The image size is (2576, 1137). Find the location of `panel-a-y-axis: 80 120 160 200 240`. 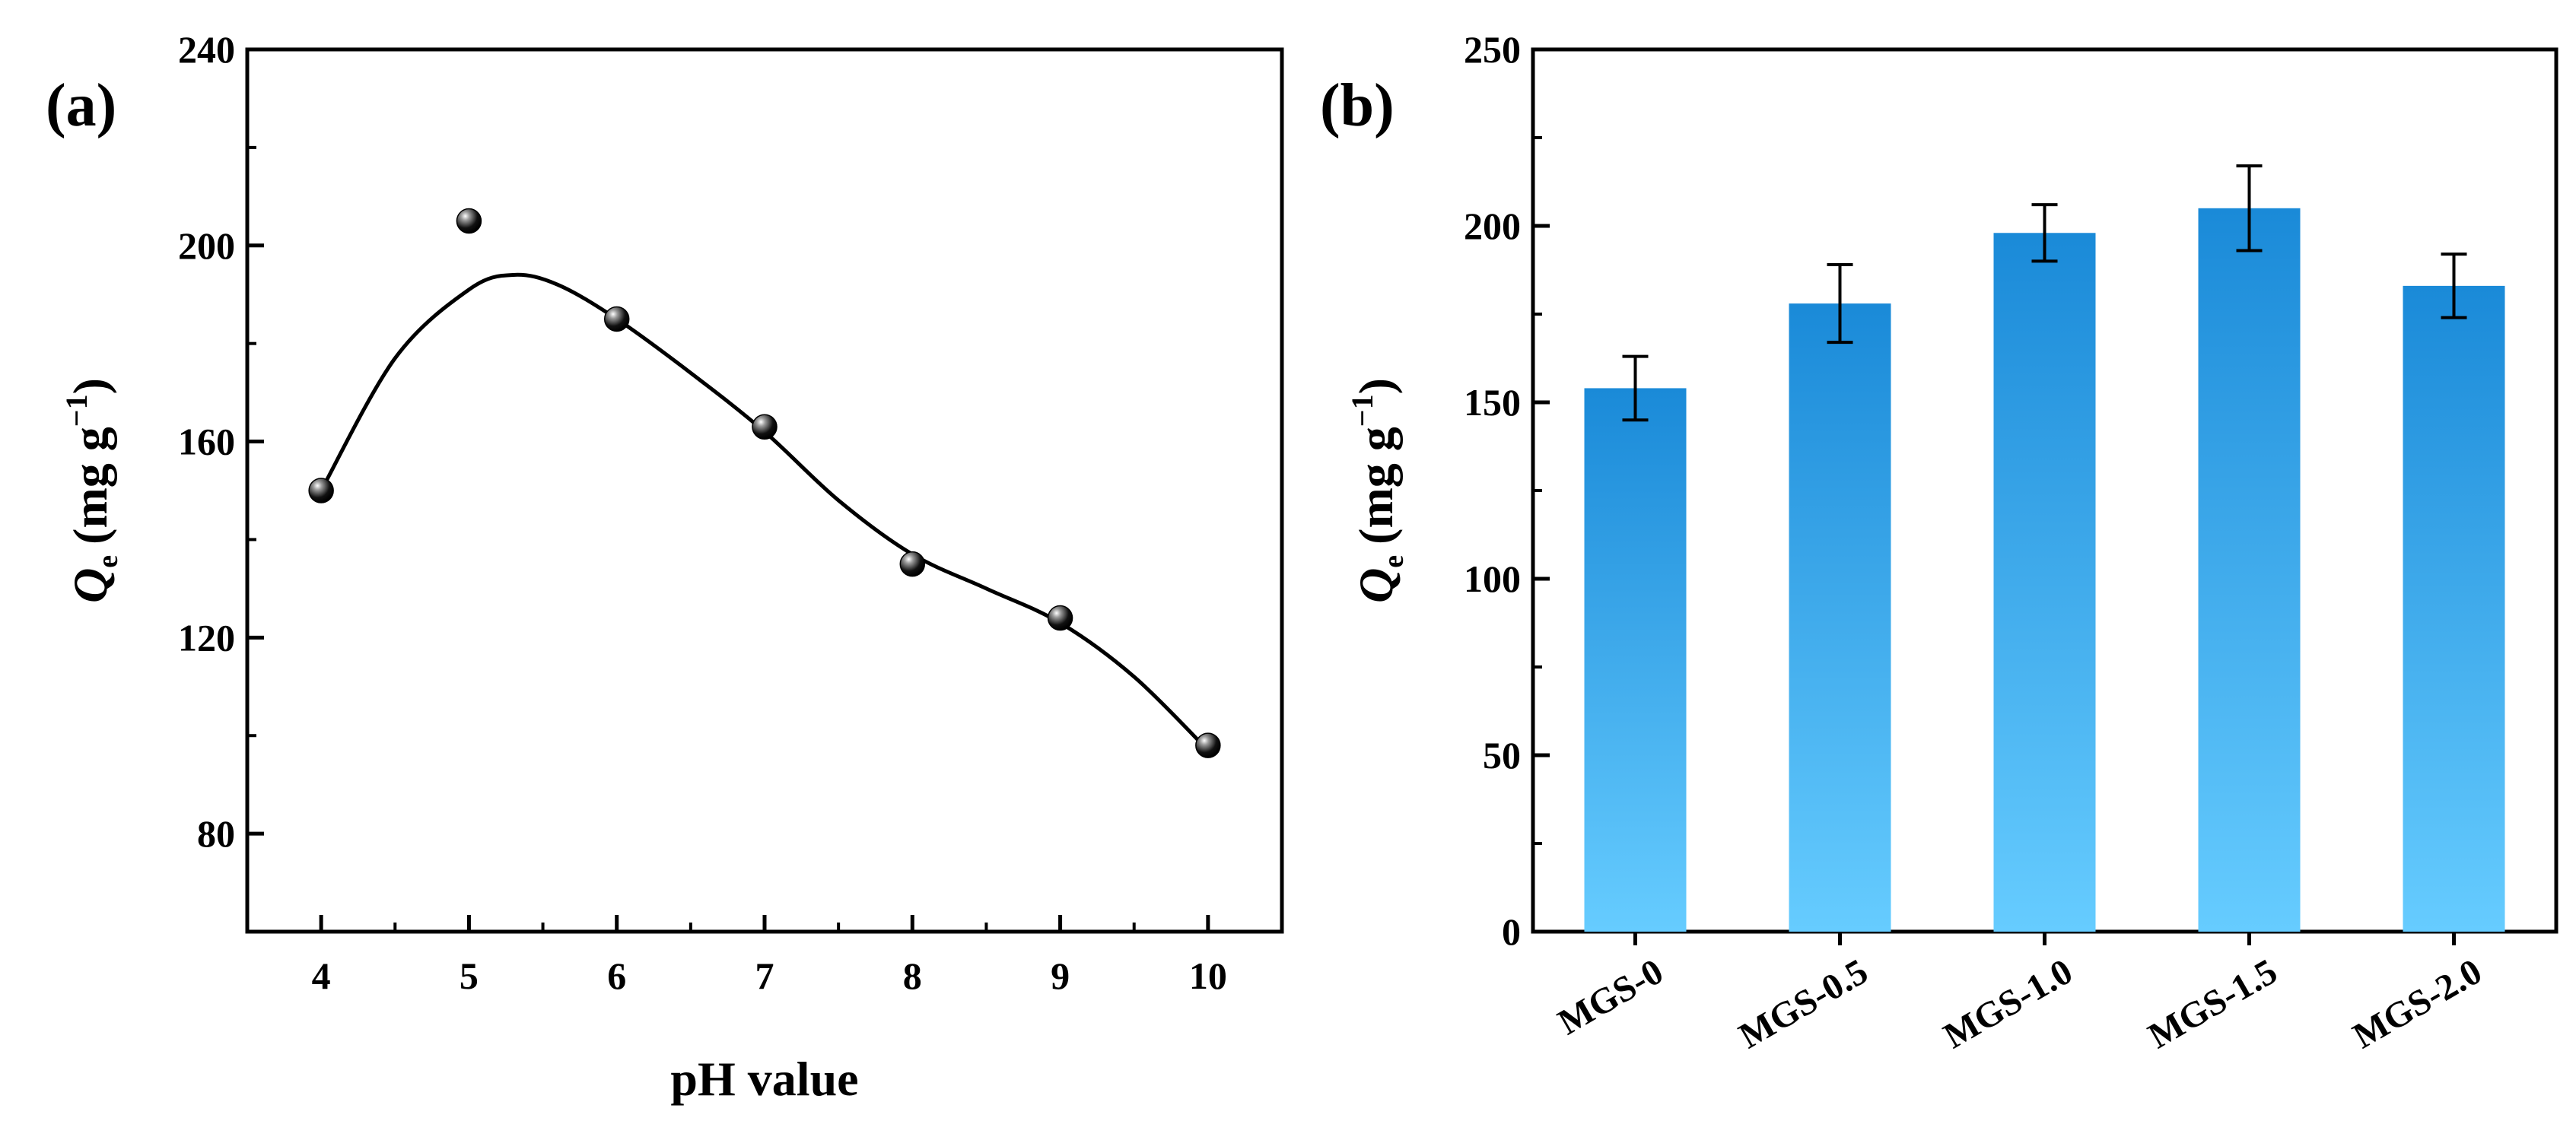

panel-a-y-axis: 80 120 160 200 240 is located at coordinates (221, 441).